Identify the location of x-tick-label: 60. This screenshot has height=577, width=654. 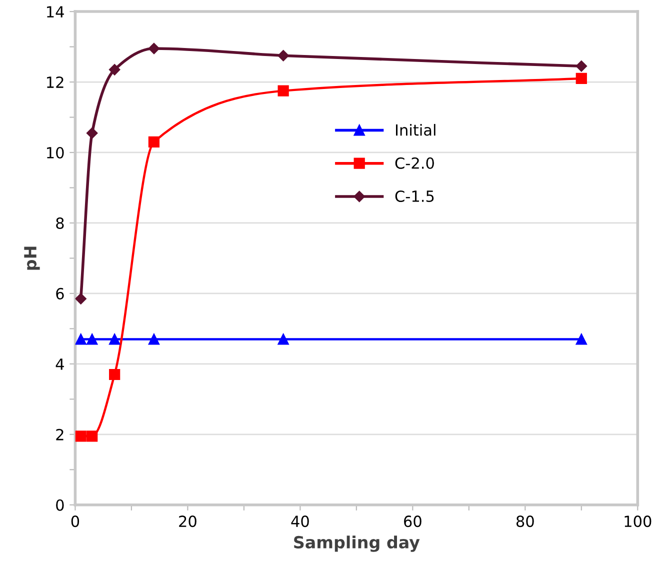
(413, 522).